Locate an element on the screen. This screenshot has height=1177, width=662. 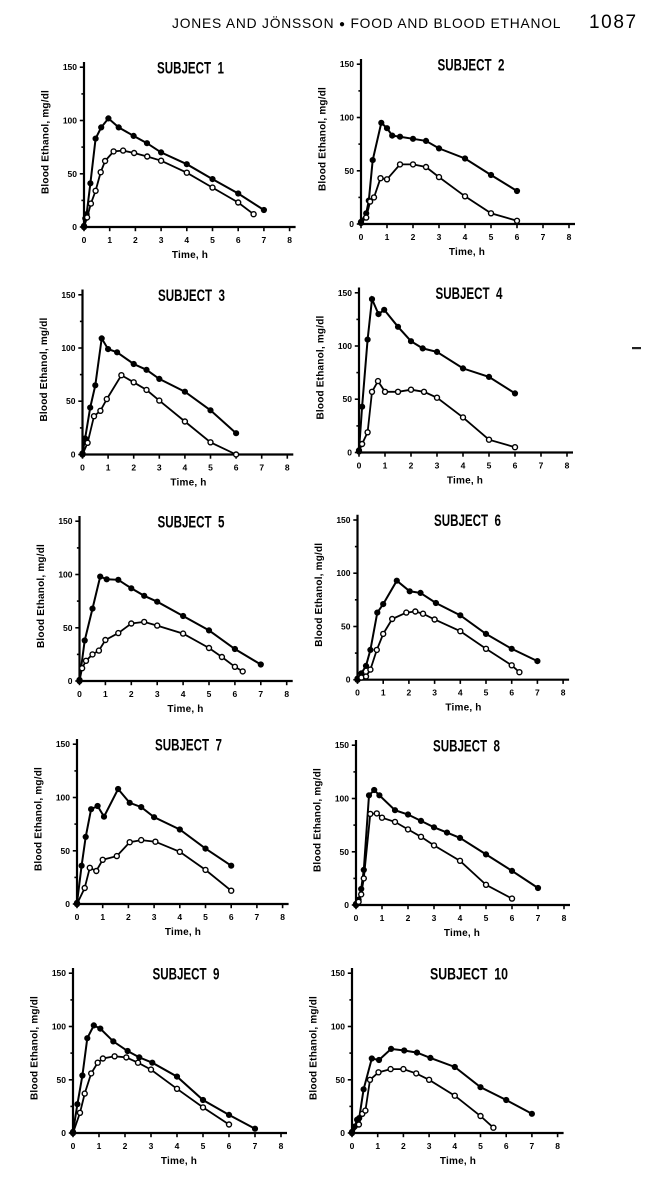
svg-text: SUBJECT 2 is located at coordinates (471, 66).